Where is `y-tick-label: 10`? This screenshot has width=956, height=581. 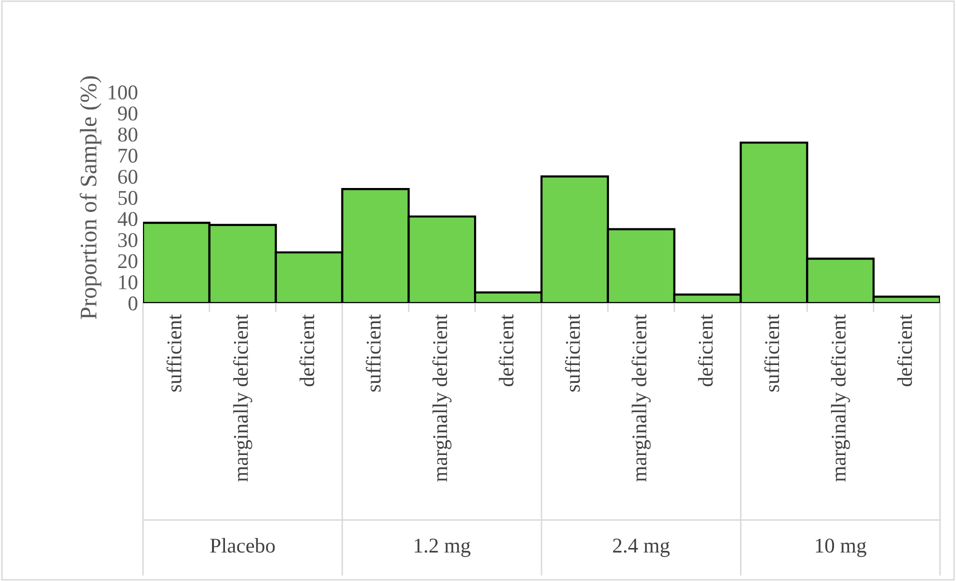 y-tick-label: 10 is located at coordinates (128, 282).